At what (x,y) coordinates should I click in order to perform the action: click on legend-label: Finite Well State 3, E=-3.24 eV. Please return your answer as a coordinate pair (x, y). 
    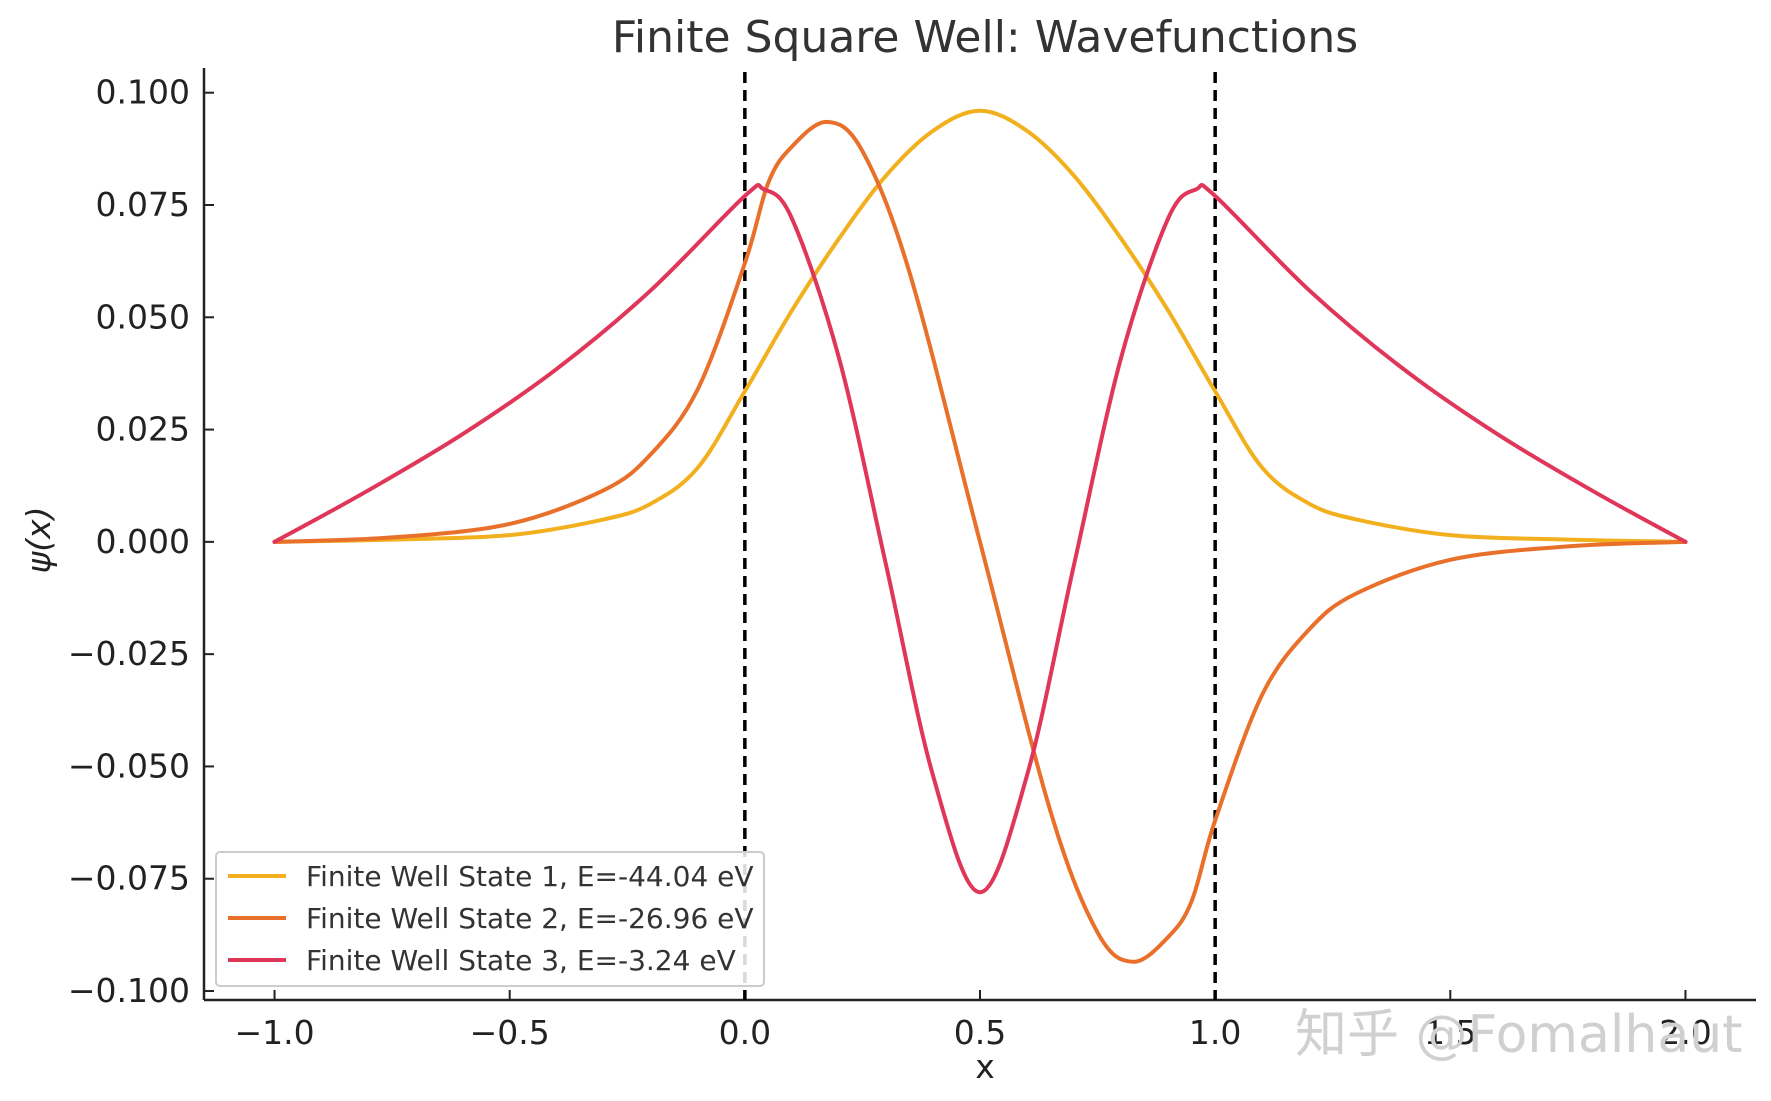
    Looking at the image, I should click on (521, 960).